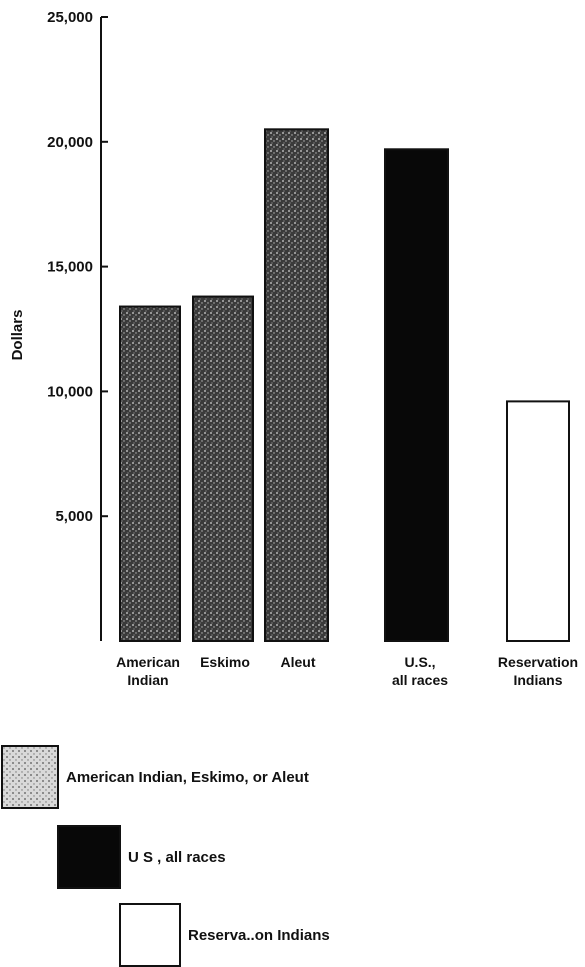 The height and width of the screenshot is (967, 585). I want to click on y-tick-label: 25,000, so click(70, 17).